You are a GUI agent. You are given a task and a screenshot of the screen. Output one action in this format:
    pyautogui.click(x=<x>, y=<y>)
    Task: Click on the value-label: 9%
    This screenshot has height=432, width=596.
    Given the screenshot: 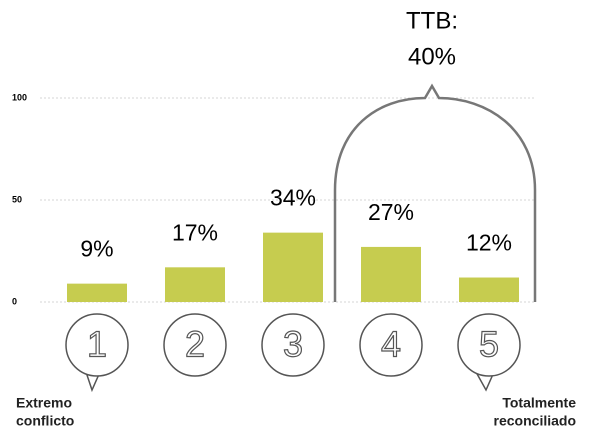 What is the action you would take?
    pyautogui.click(x=96, y=249)
    